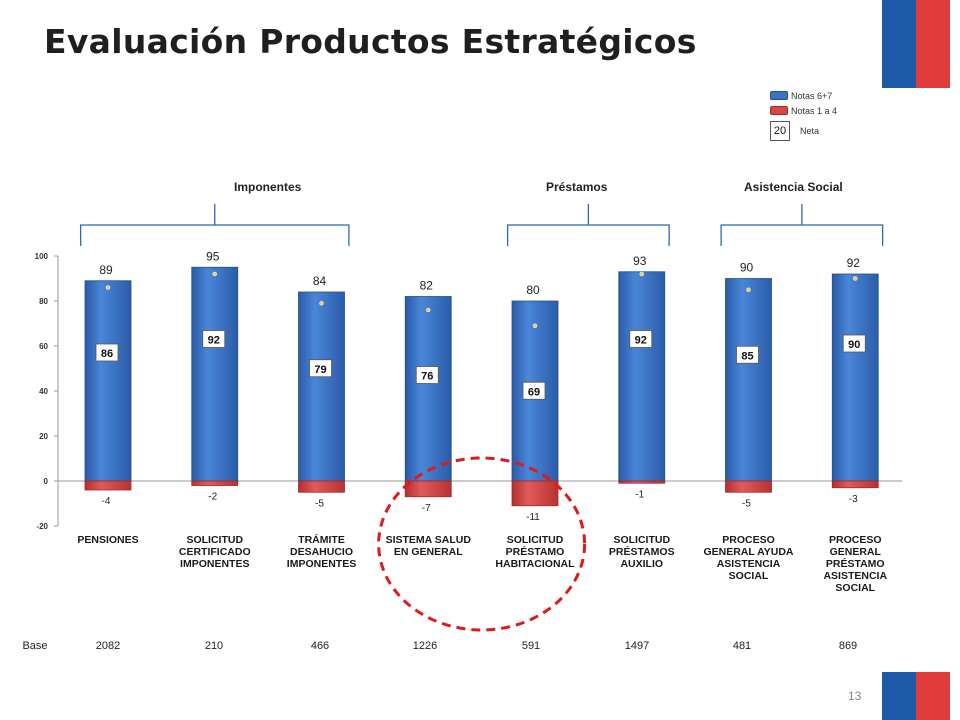 The width and height of the screenshot is (960, 720). Describe the element at coordinates (793, 187) in the screenshot. I see `group-label-asistencia: Asistencia Social` at that location.